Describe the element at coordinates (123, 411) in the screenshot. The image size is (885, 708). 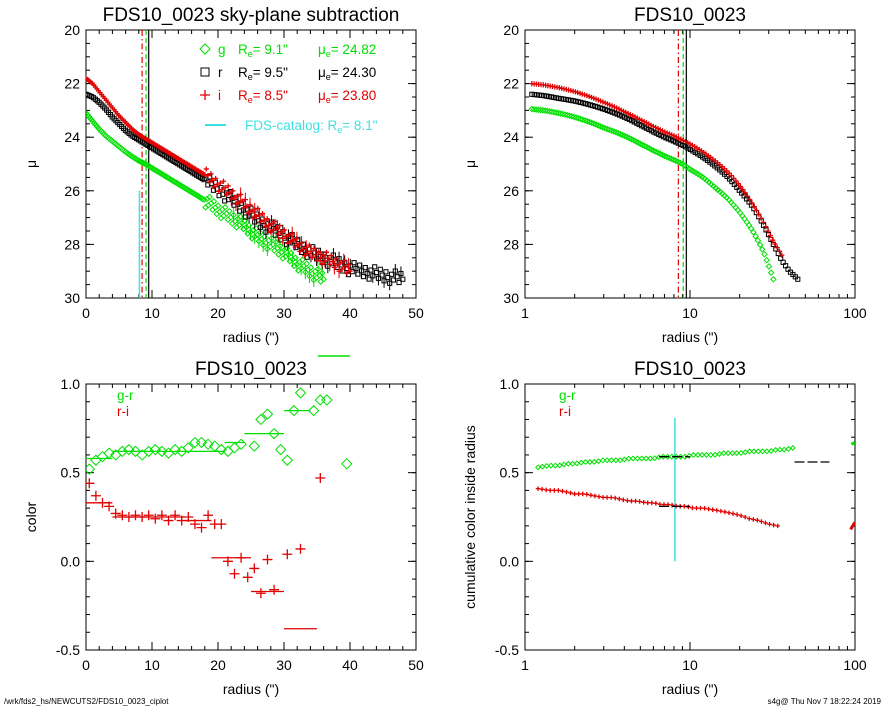
I see `legend-entry-r-i: r-i` at that location.